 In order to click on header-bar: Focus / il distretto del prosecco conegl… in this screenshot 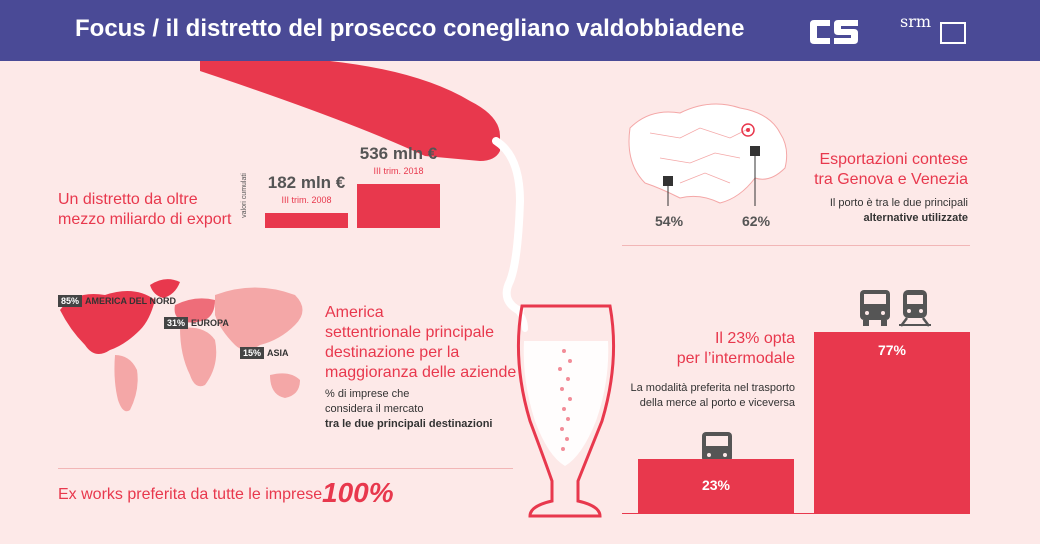, I will do `click(520, 30)`.